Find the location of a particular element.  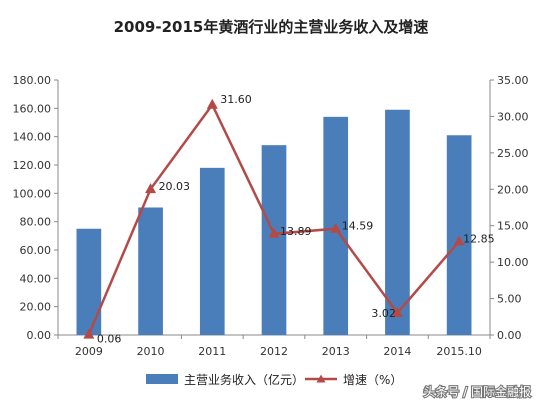

y-left-tick-label: 0.00 is located at coordinates (39, 335).